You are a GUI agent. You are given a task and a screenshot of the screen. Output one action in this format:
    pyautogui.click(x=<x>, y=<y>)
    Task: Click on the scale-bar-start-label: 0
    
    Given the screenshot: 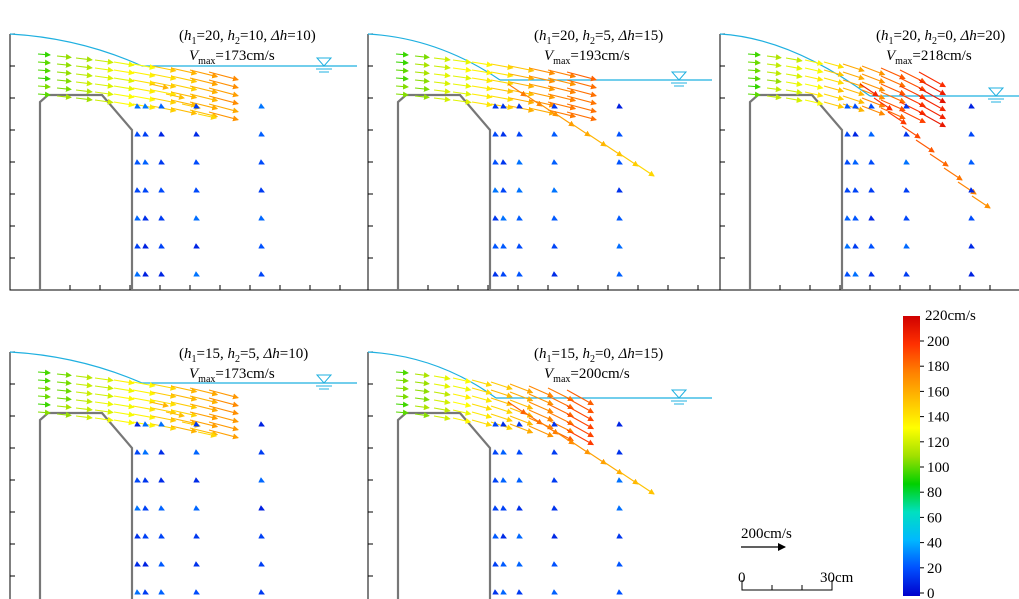 What is the action you would take?
    pyautogui.click(x=742, y=578)
    